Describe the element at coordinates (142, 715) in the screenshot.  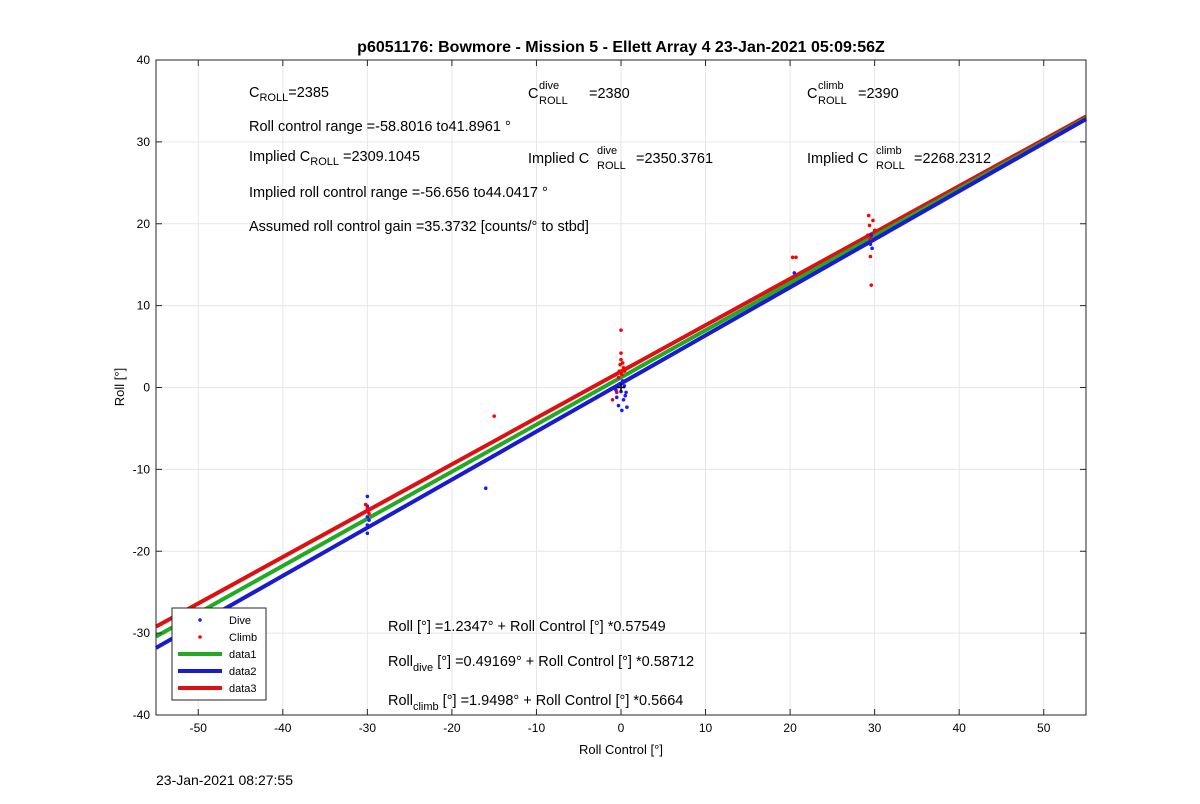
I see `y-tick-label: -40` at that location.